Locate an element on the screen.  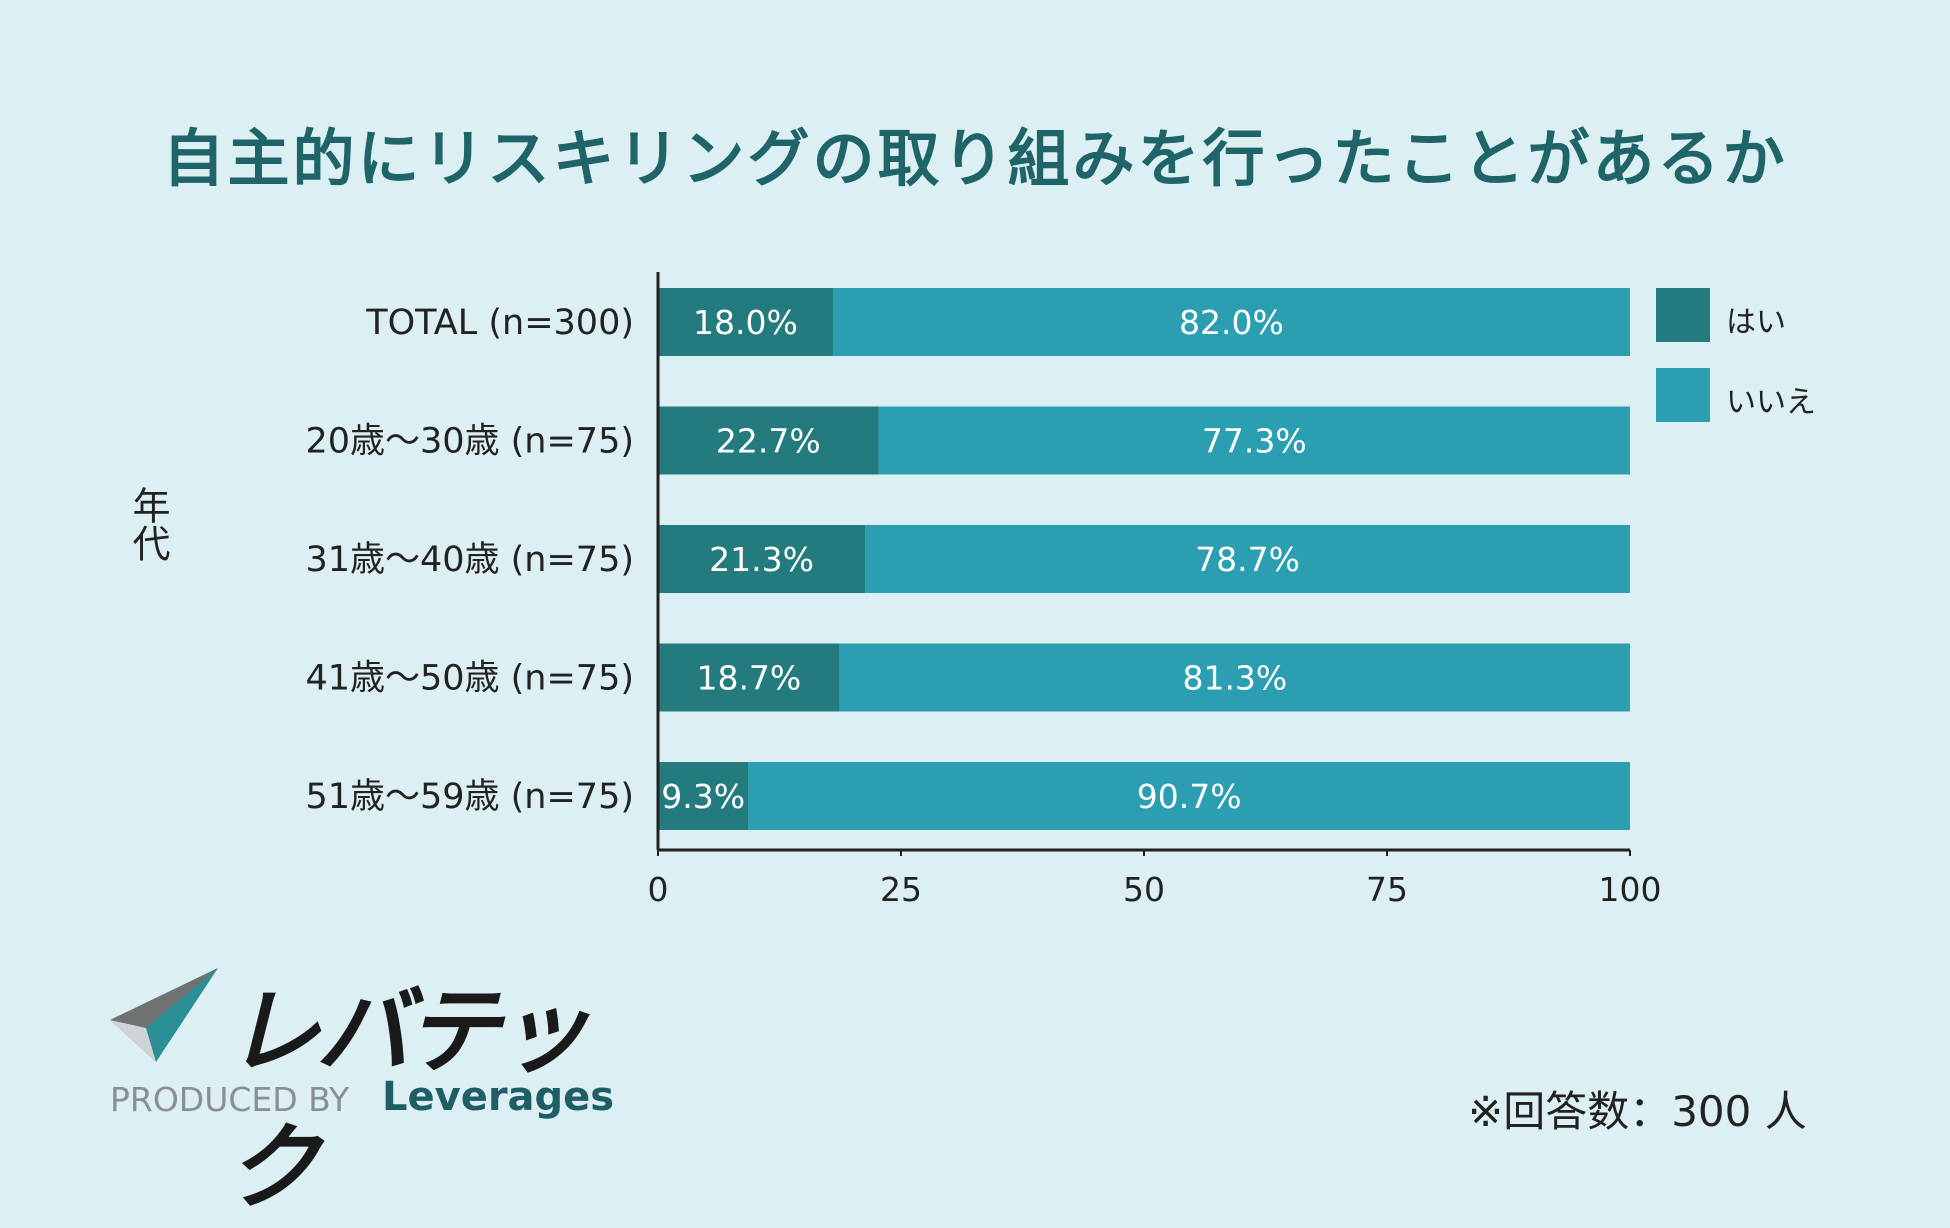
x-tick-label: 100 is located at coordinates (1630, 889).